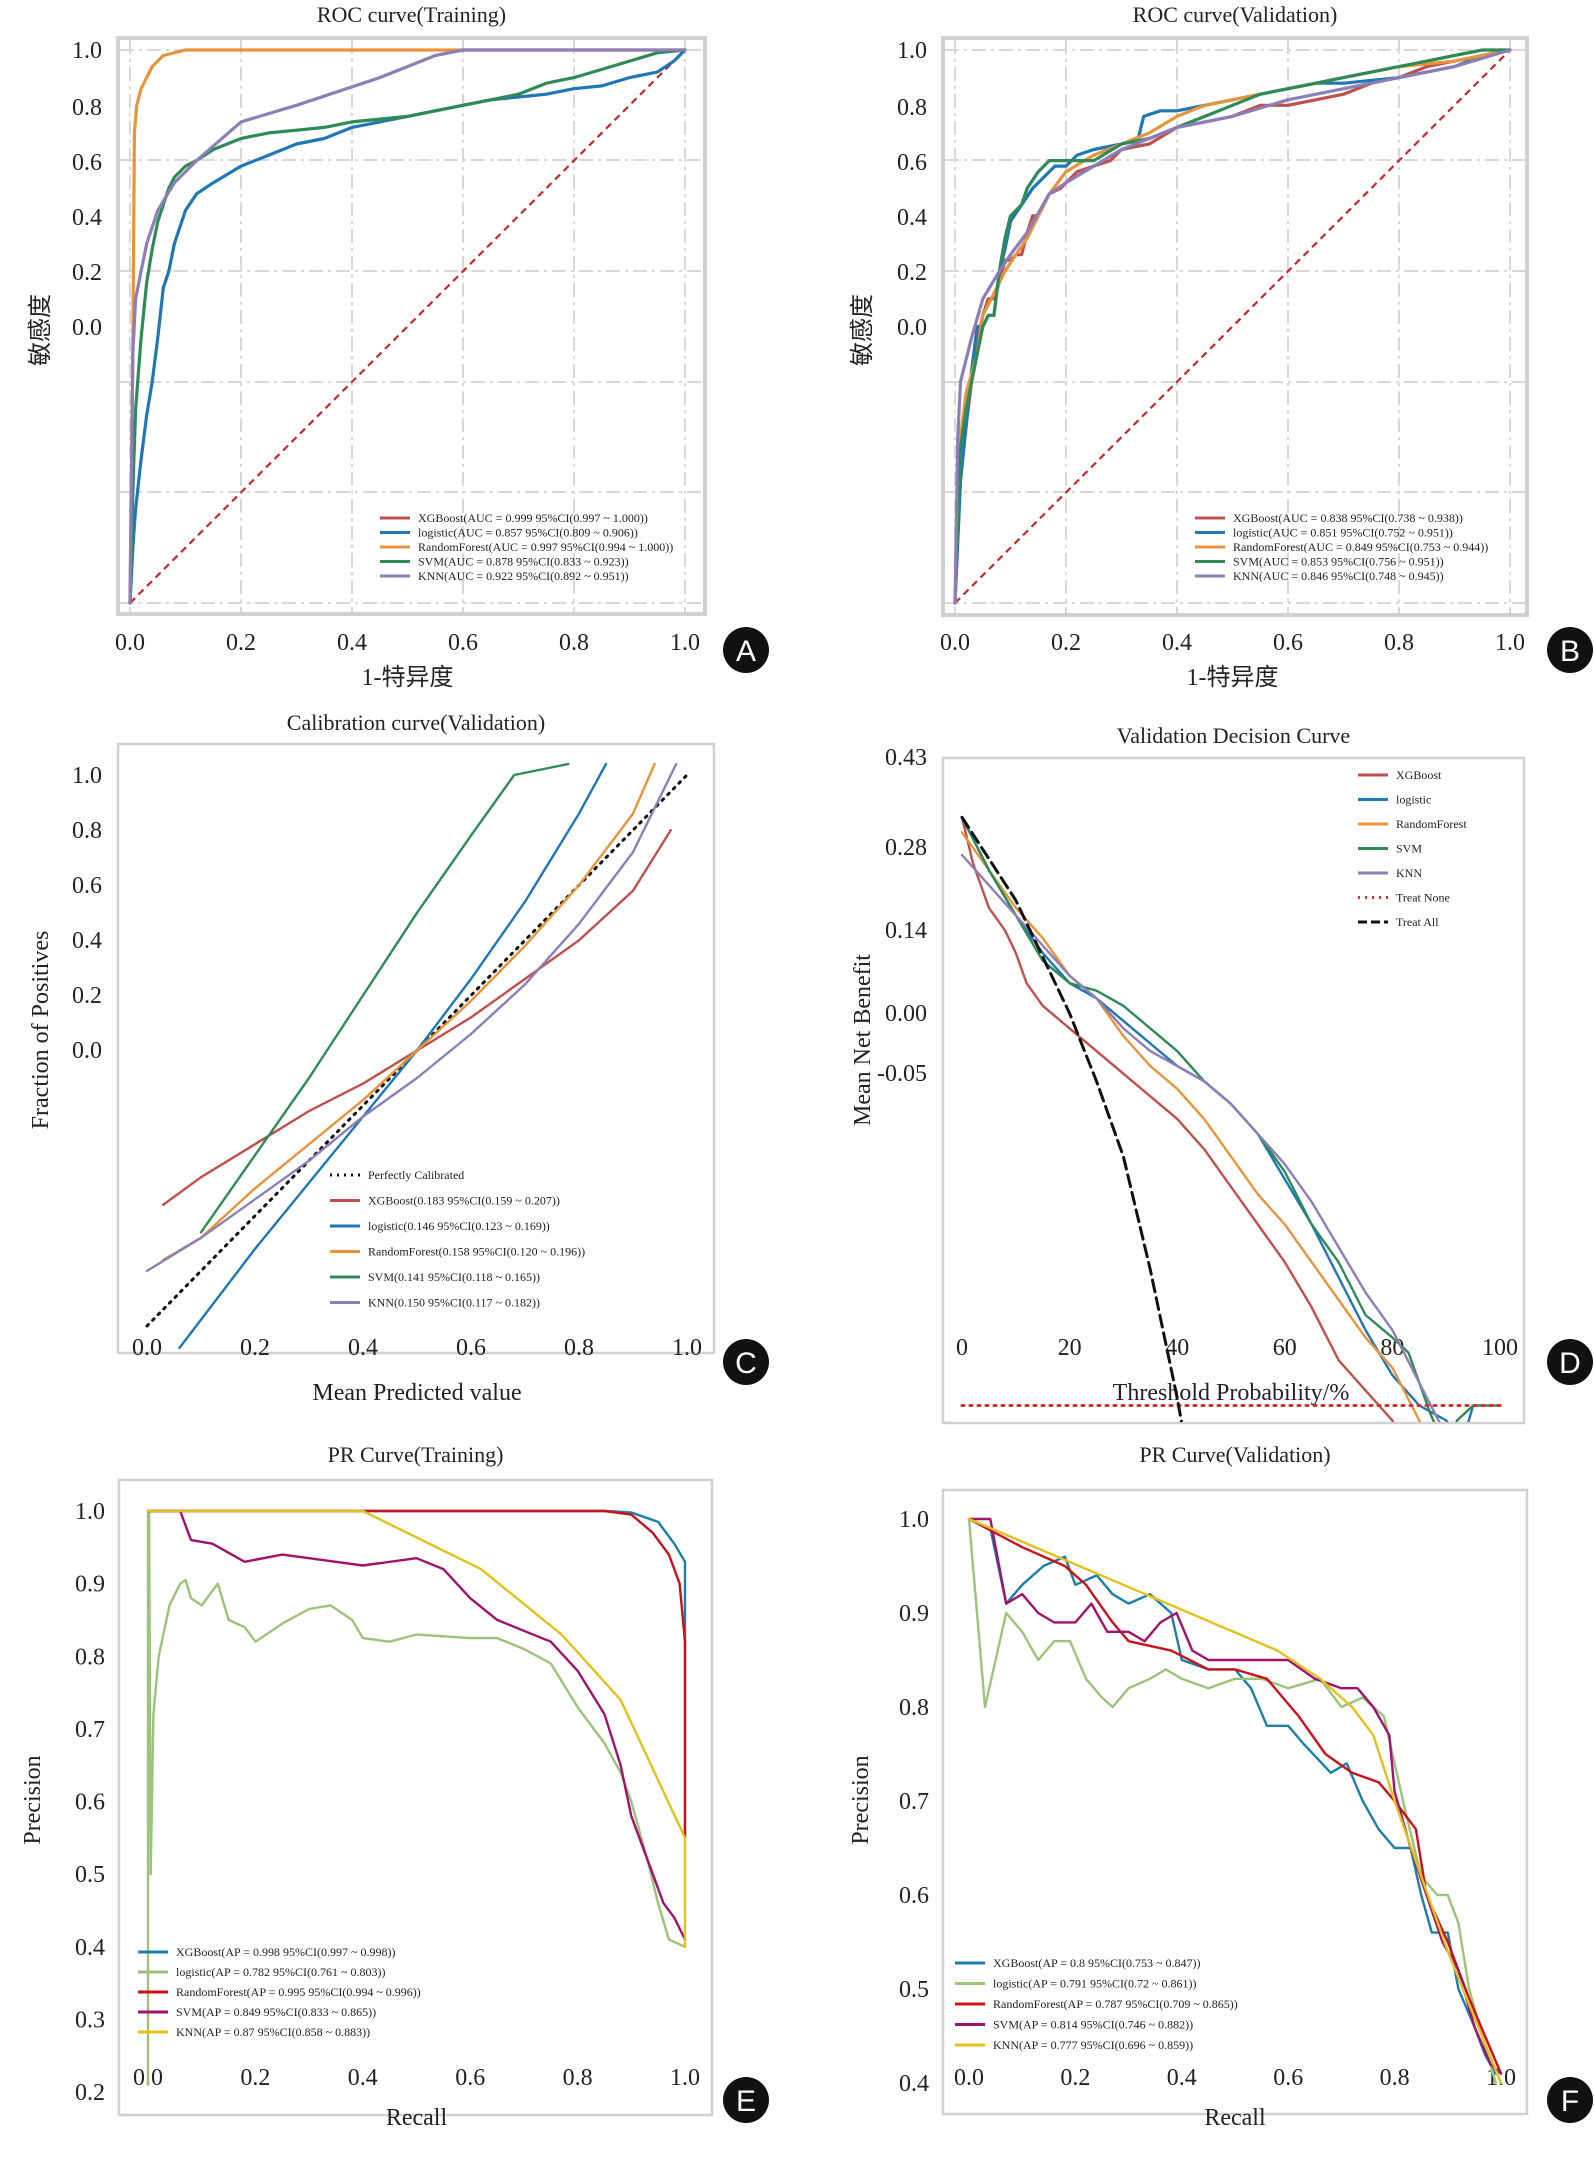  What do you see at coordinates (1409, 873) in the screenshot?
I see `legend-label: KNN` at bounding box center [1409, 873].